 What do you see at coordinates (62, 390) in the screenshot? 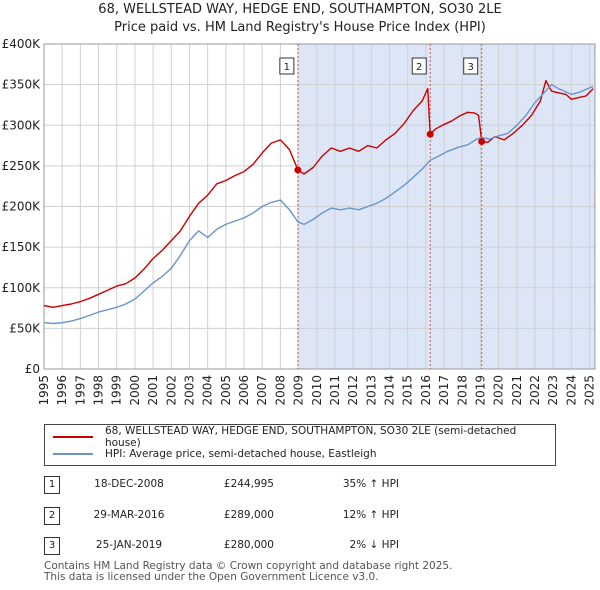
I see `x-tick-label: 1996` at bounding box center [62, 390].